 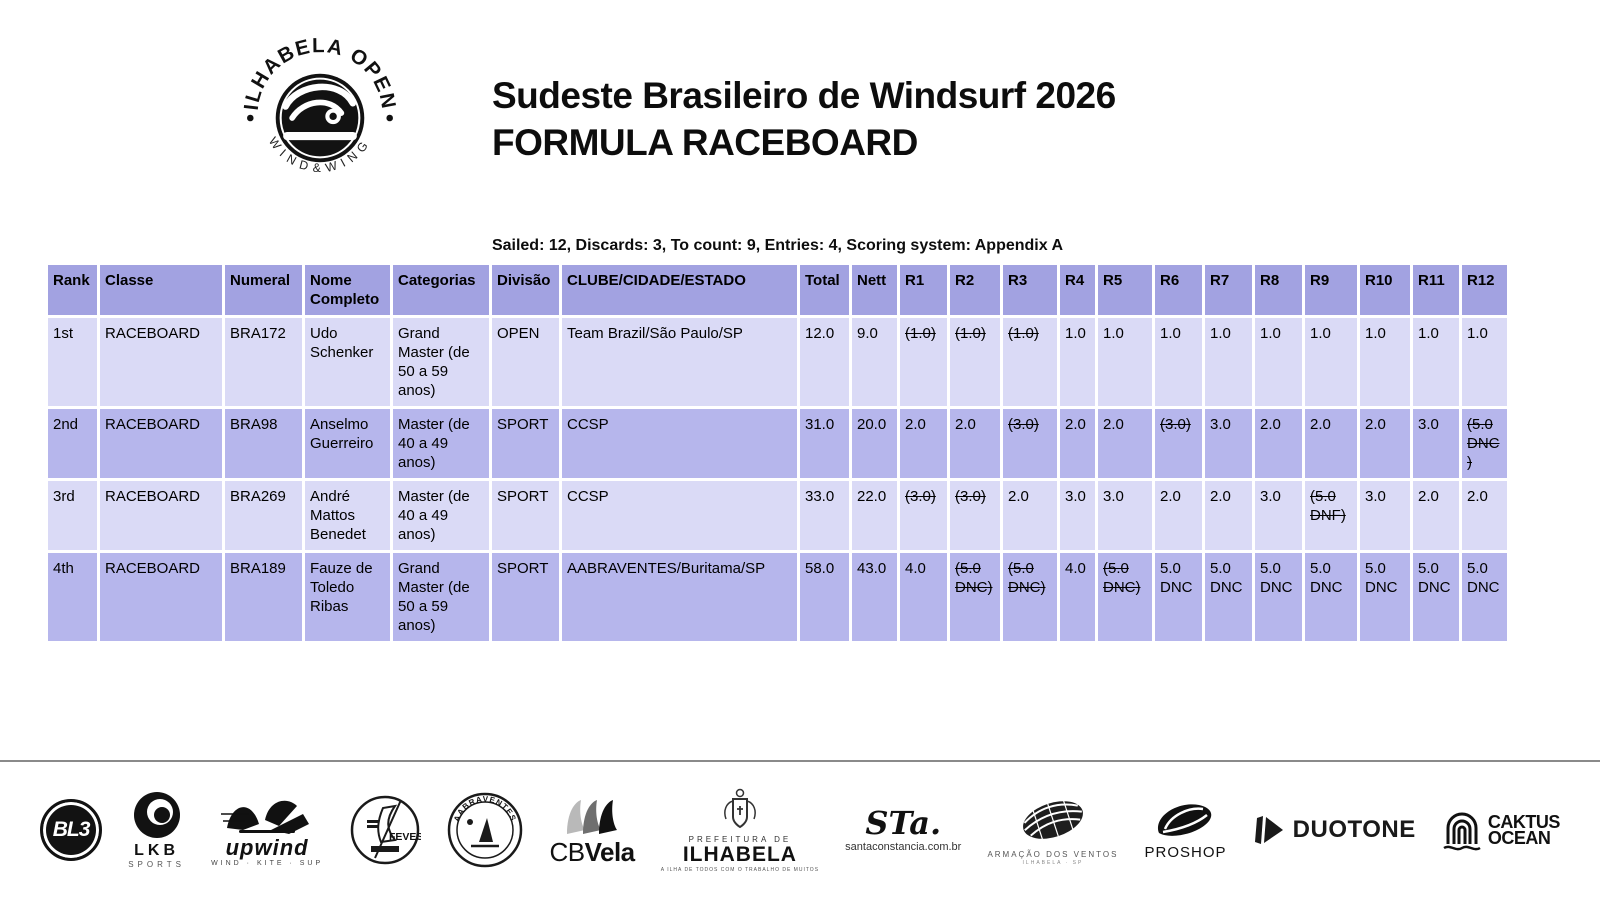 I want to click on cbvela-sails-icon, so click(x=592, y=817).